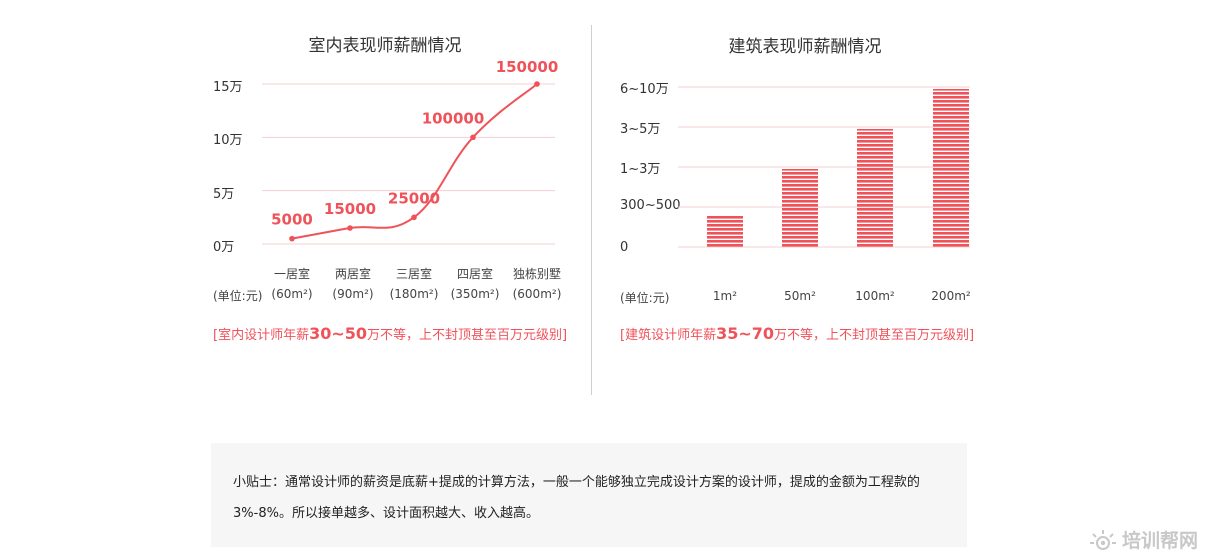 This screenshot has height=558, width=1226. What do you see at coordinates (640, 129) in the screenshot?
I see `right-ytick: 3~5万` at bounding box center [640, 129].